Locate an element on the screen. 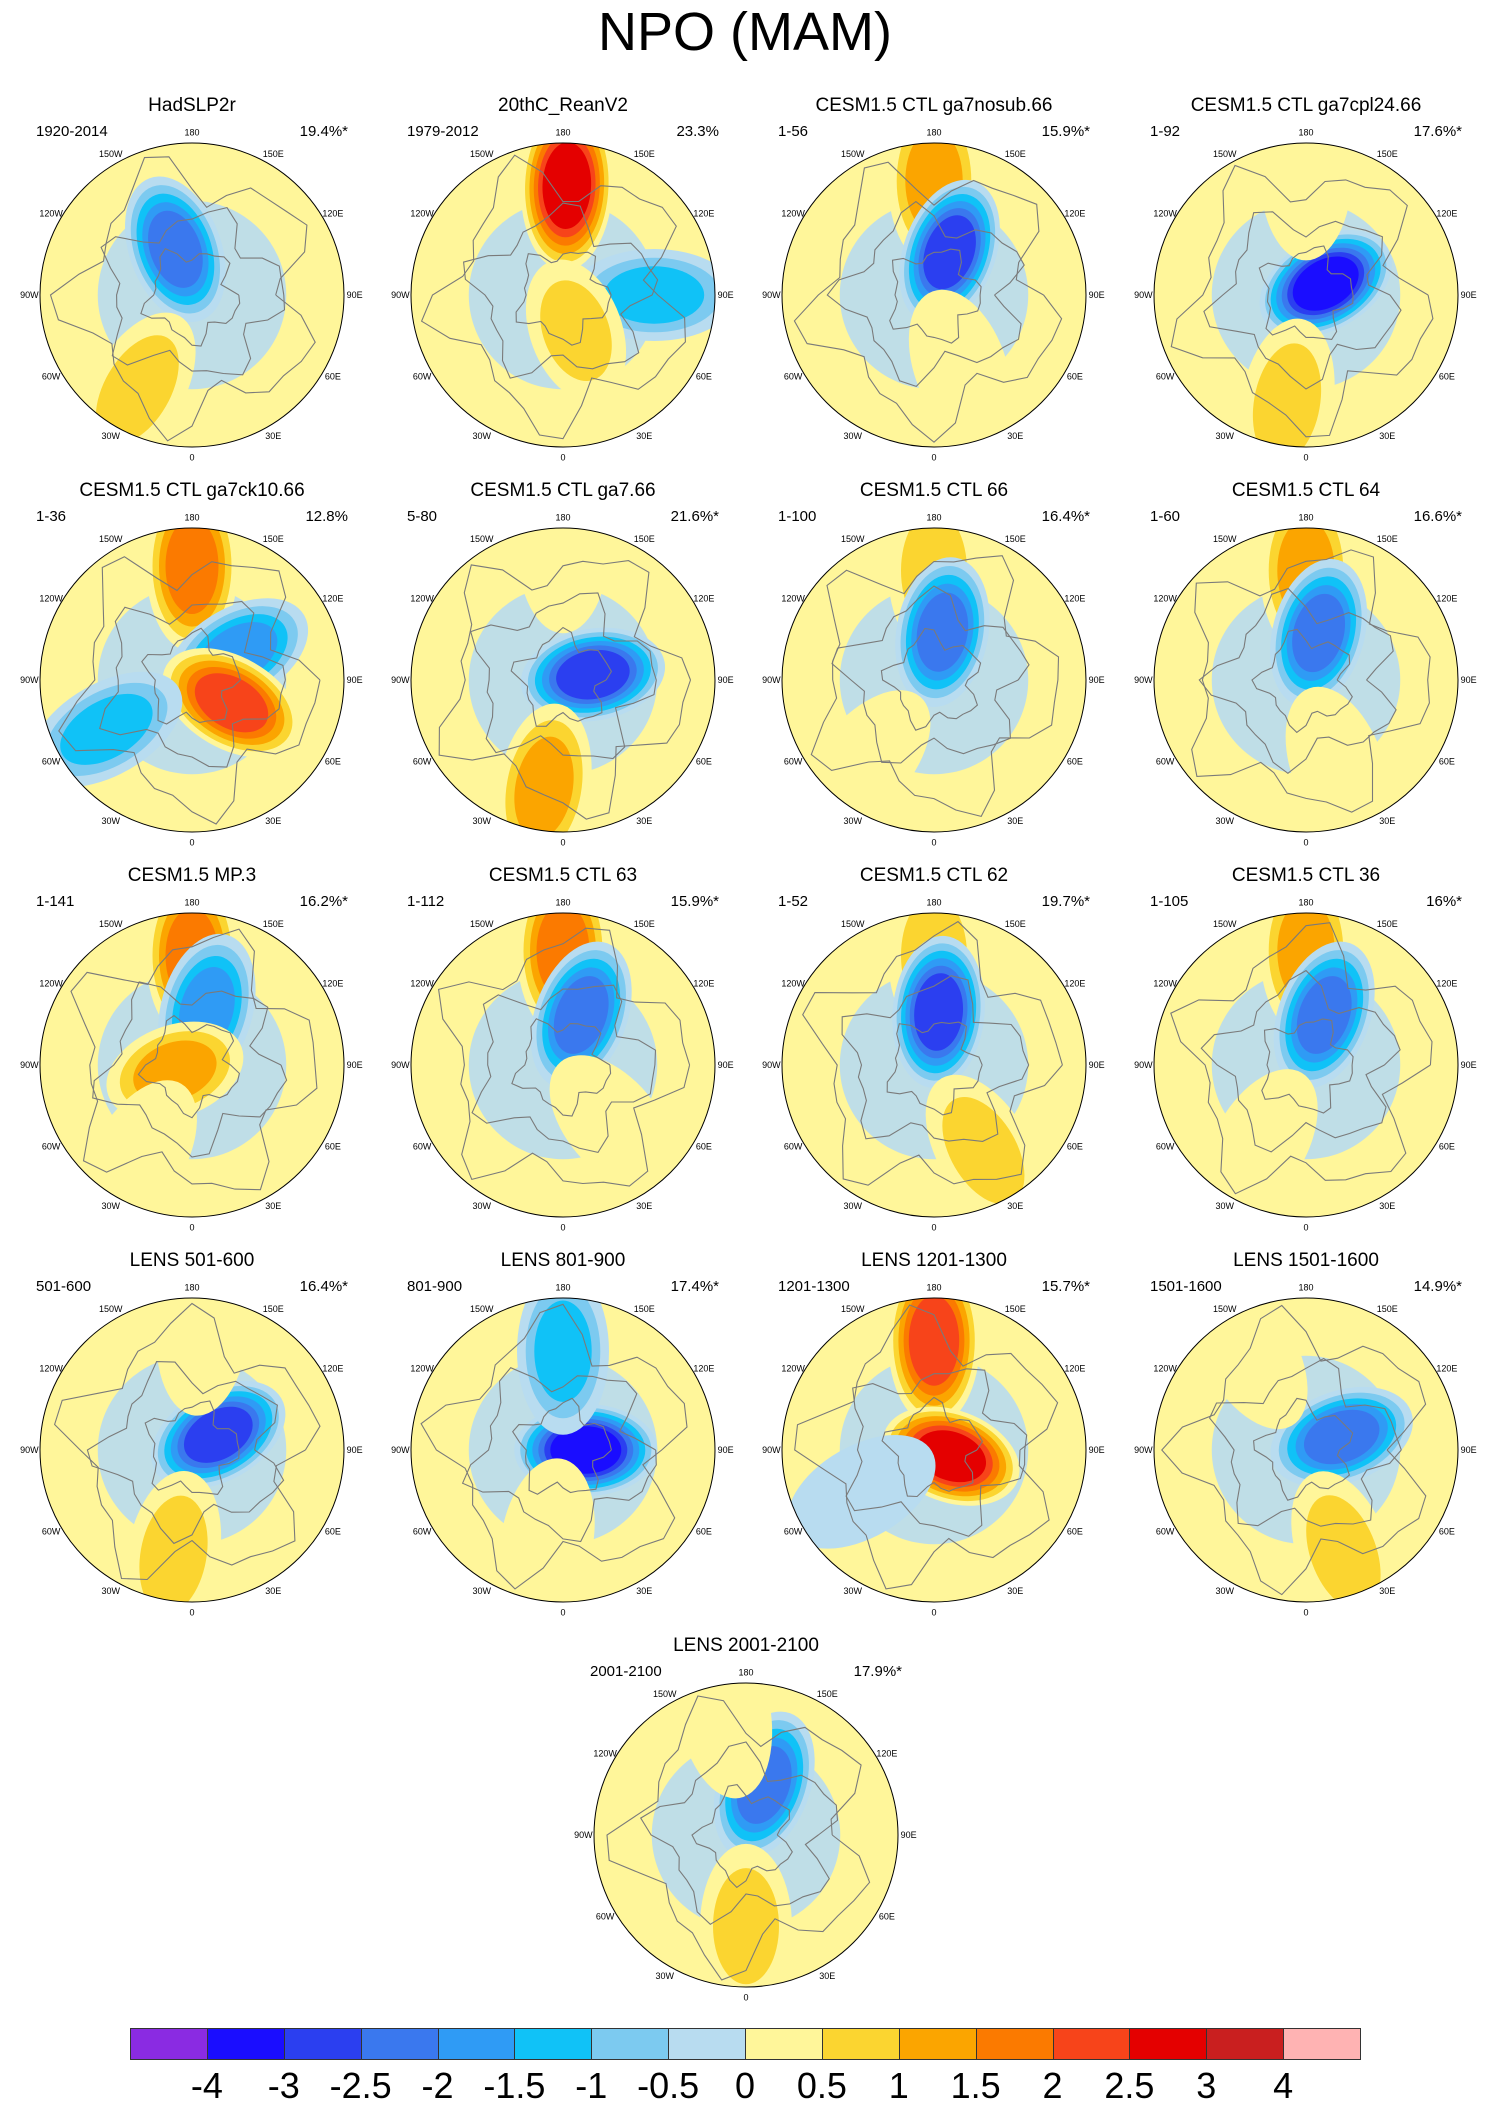 Image resolution: width=1490 pixels, height=2110 pixels. panel-variance: 17.9%* is located at coordinates (877, 1671).